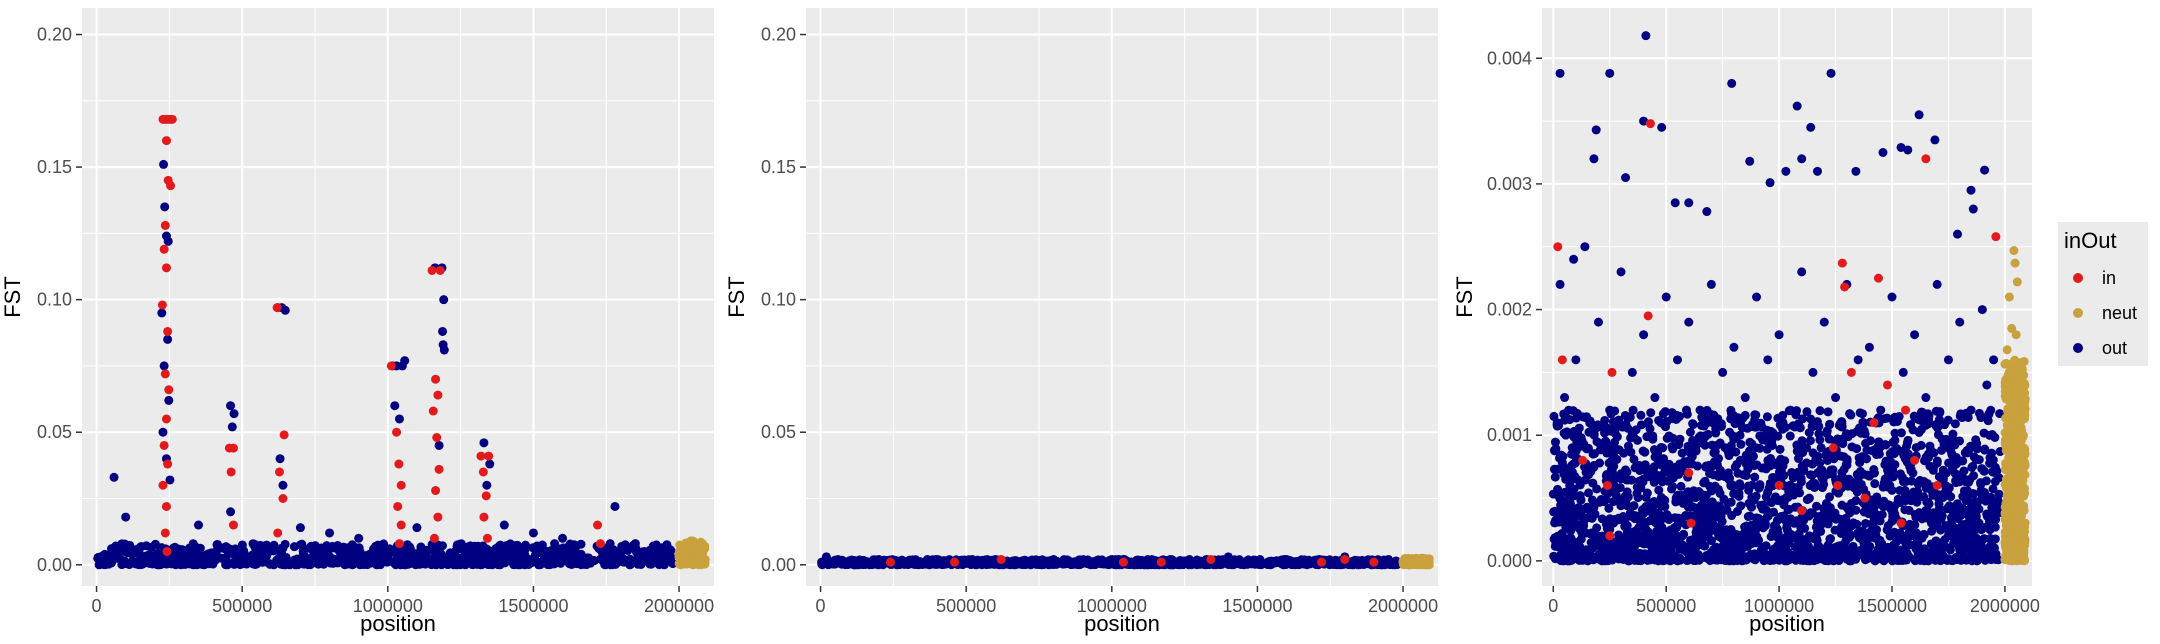 This screenshot has width=2160, height=644. What do you see at coordinates (1553, 606) in the screenshot?
I see `x-tick-label: 0` at bounding box center [1553, 606].